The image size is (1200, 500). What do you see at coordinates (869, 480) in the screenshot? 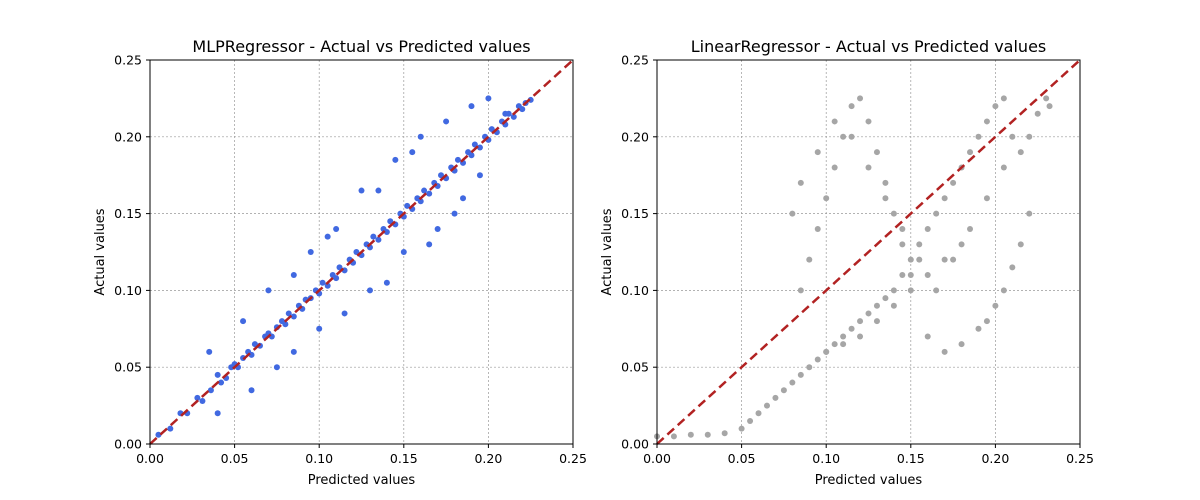
I see `x-axis-label: Predicted values` at bounding box center [869, 480].